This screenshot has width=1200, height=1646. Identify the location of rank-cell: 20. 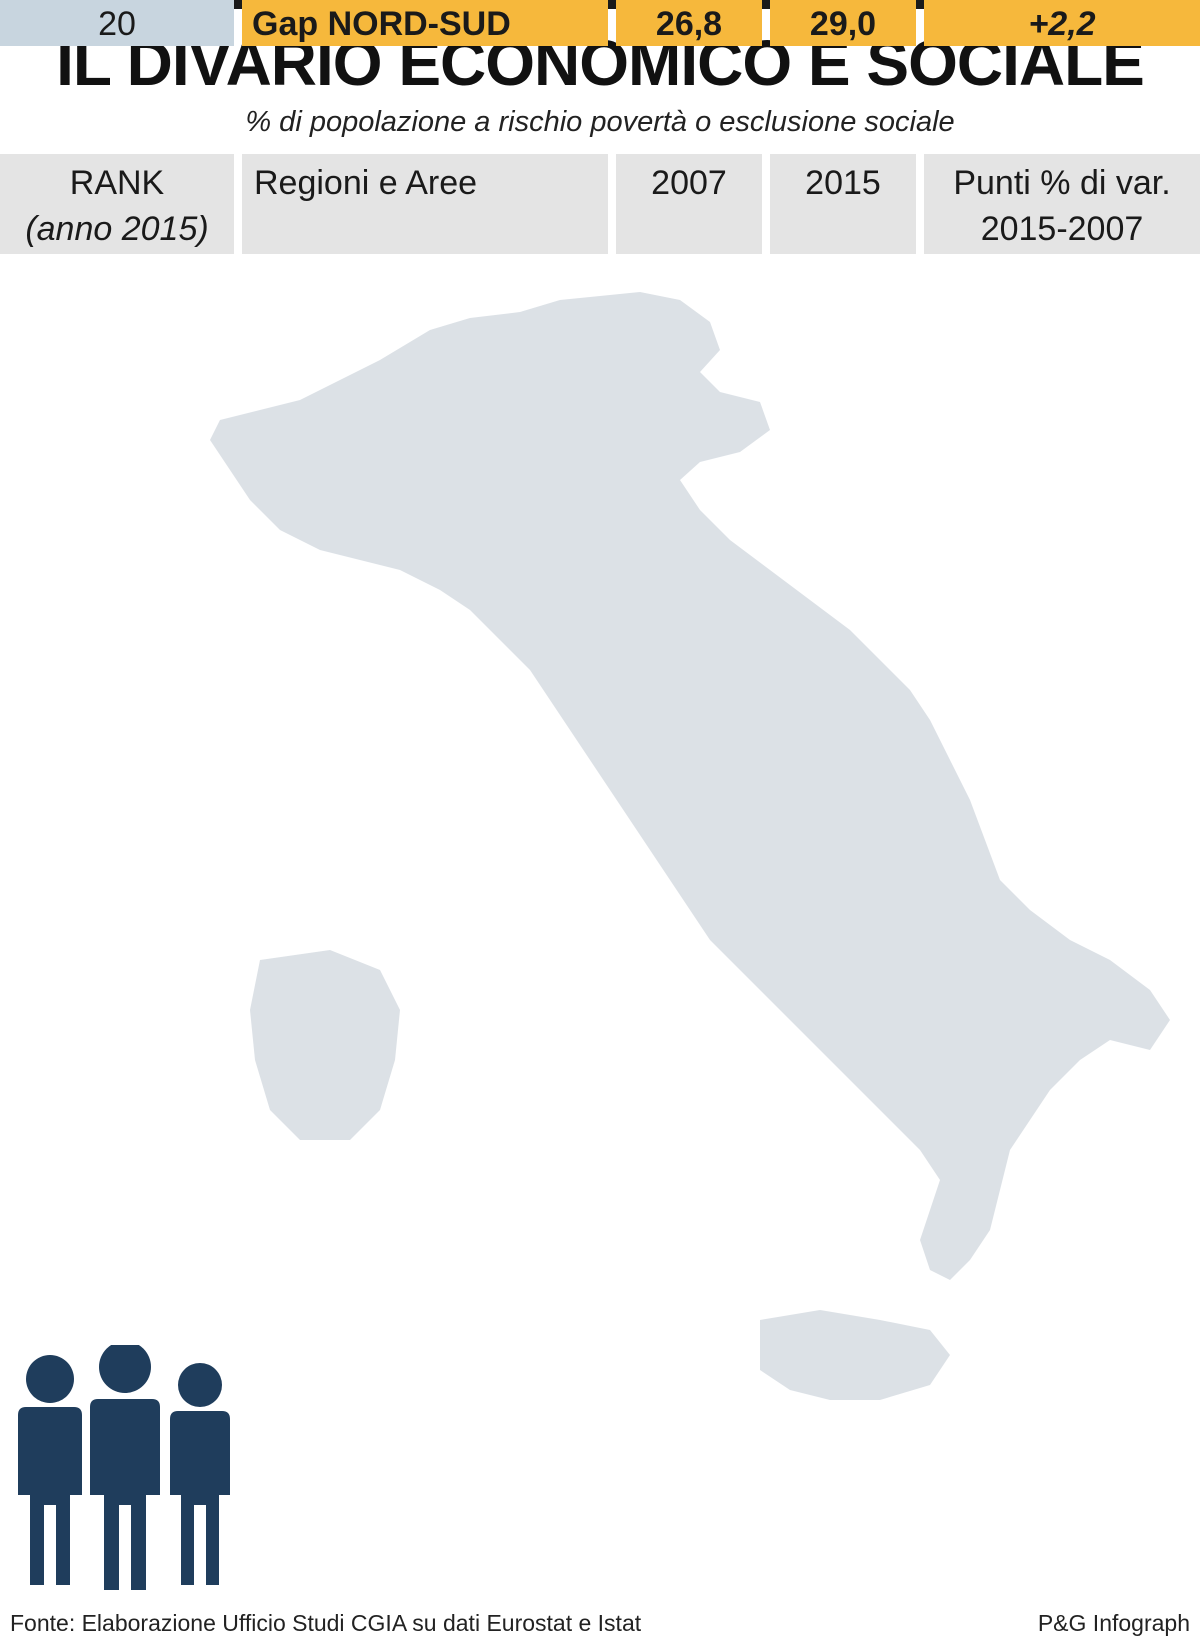
(117, 23).